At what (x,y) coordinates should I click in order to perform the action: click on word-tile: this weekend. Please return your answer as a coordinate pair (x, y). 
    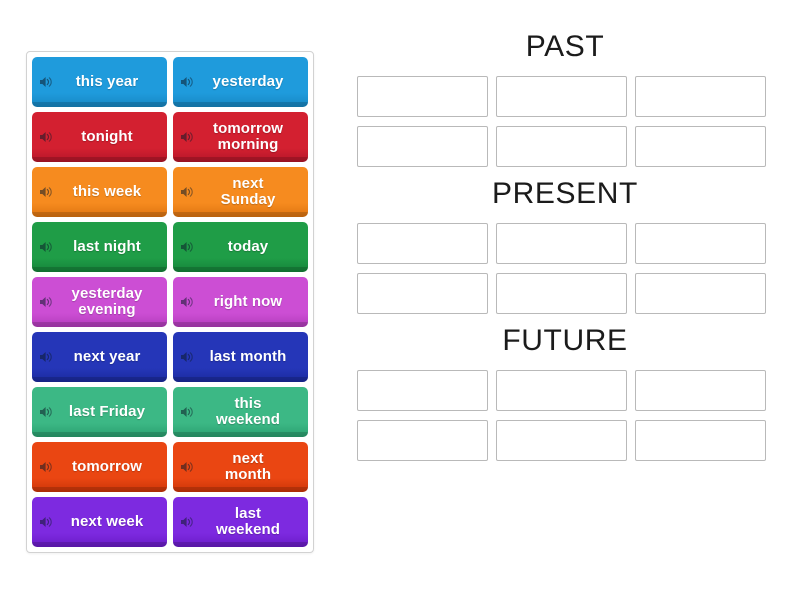
    Looking at the image, I should click on (240, 412).